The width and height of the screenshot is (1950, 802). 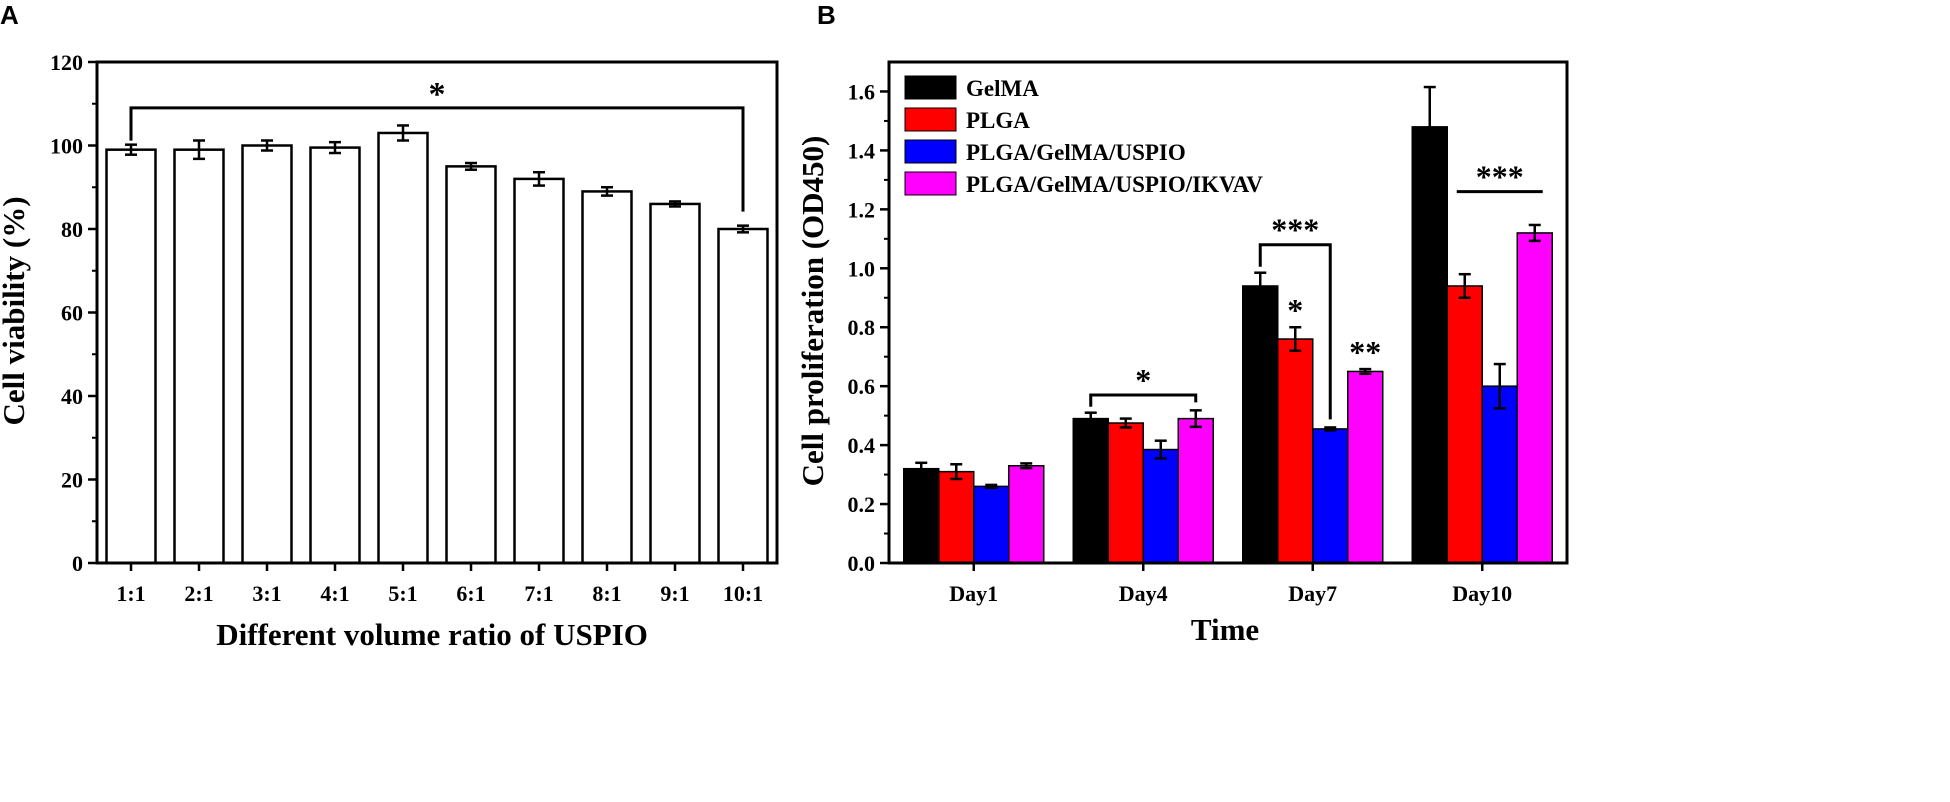 What do you see at coordinates (1143, 593) in the screenshot?
I see `panel-b-x-tick-label: Day4` at bounding box center [1143, 593].